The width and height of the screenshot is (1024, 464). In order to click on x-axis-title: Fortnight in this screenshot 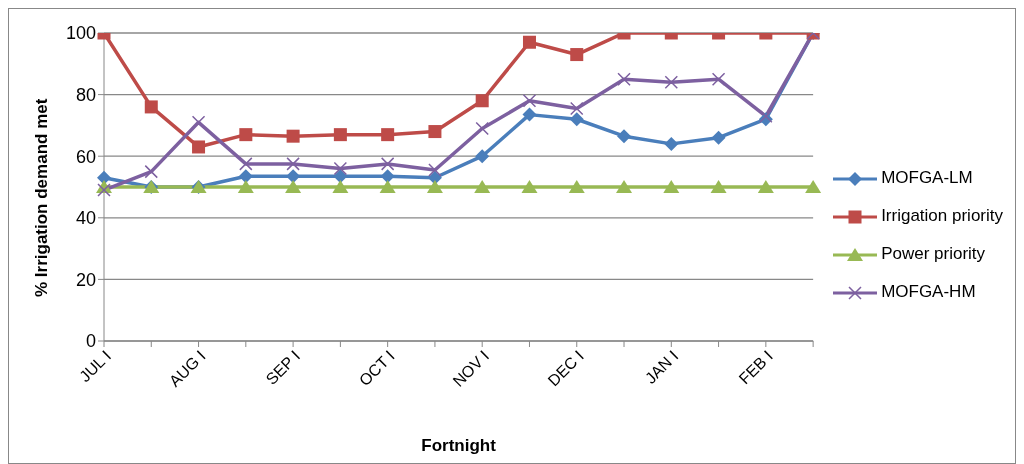, I will do `click(459, 445)`.